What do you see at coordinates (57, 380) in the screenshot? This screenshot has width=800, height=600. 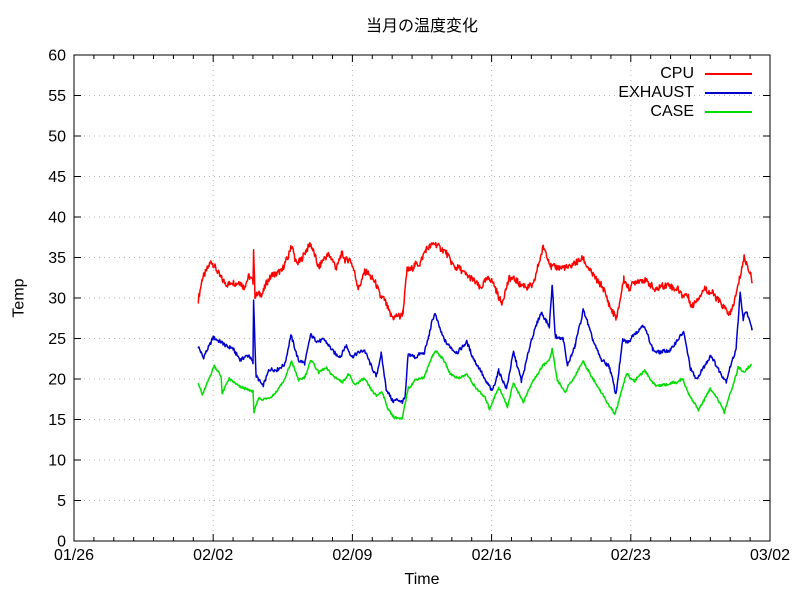 I see `y-tick-label: 20` at bounding box center [57, 380].